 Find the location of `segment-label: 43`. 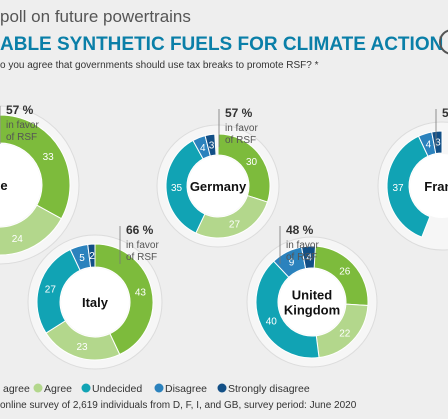

segment-label: 43 is located at coordinates (141, 292).